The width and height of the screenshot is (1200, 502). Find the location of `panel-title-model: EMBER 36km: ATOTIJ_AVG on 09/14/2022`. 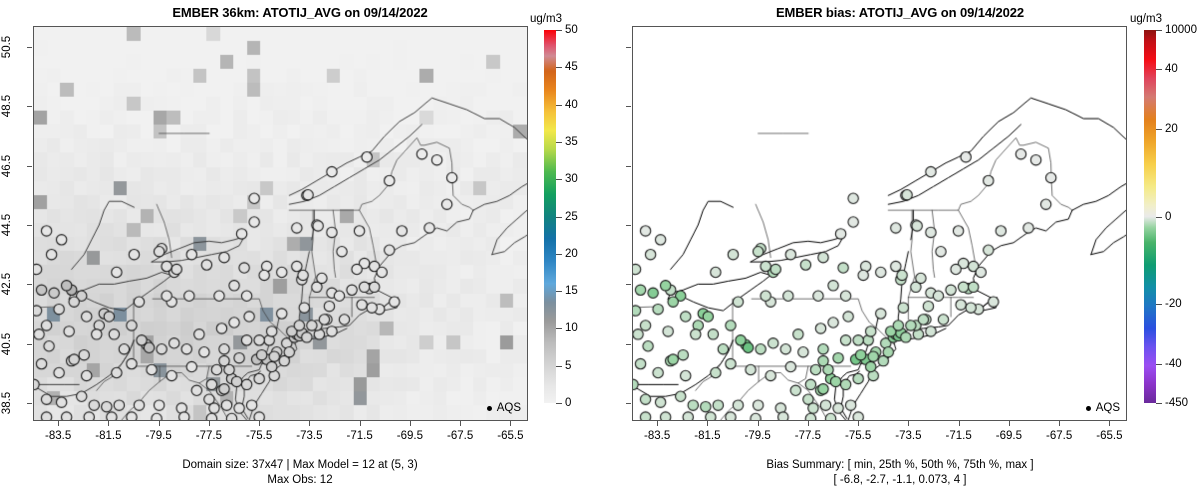

panel-title-model: EMBER 36km: ATOTIJ_AVG on 09/14/2022 is located at coordinates (300, 12).